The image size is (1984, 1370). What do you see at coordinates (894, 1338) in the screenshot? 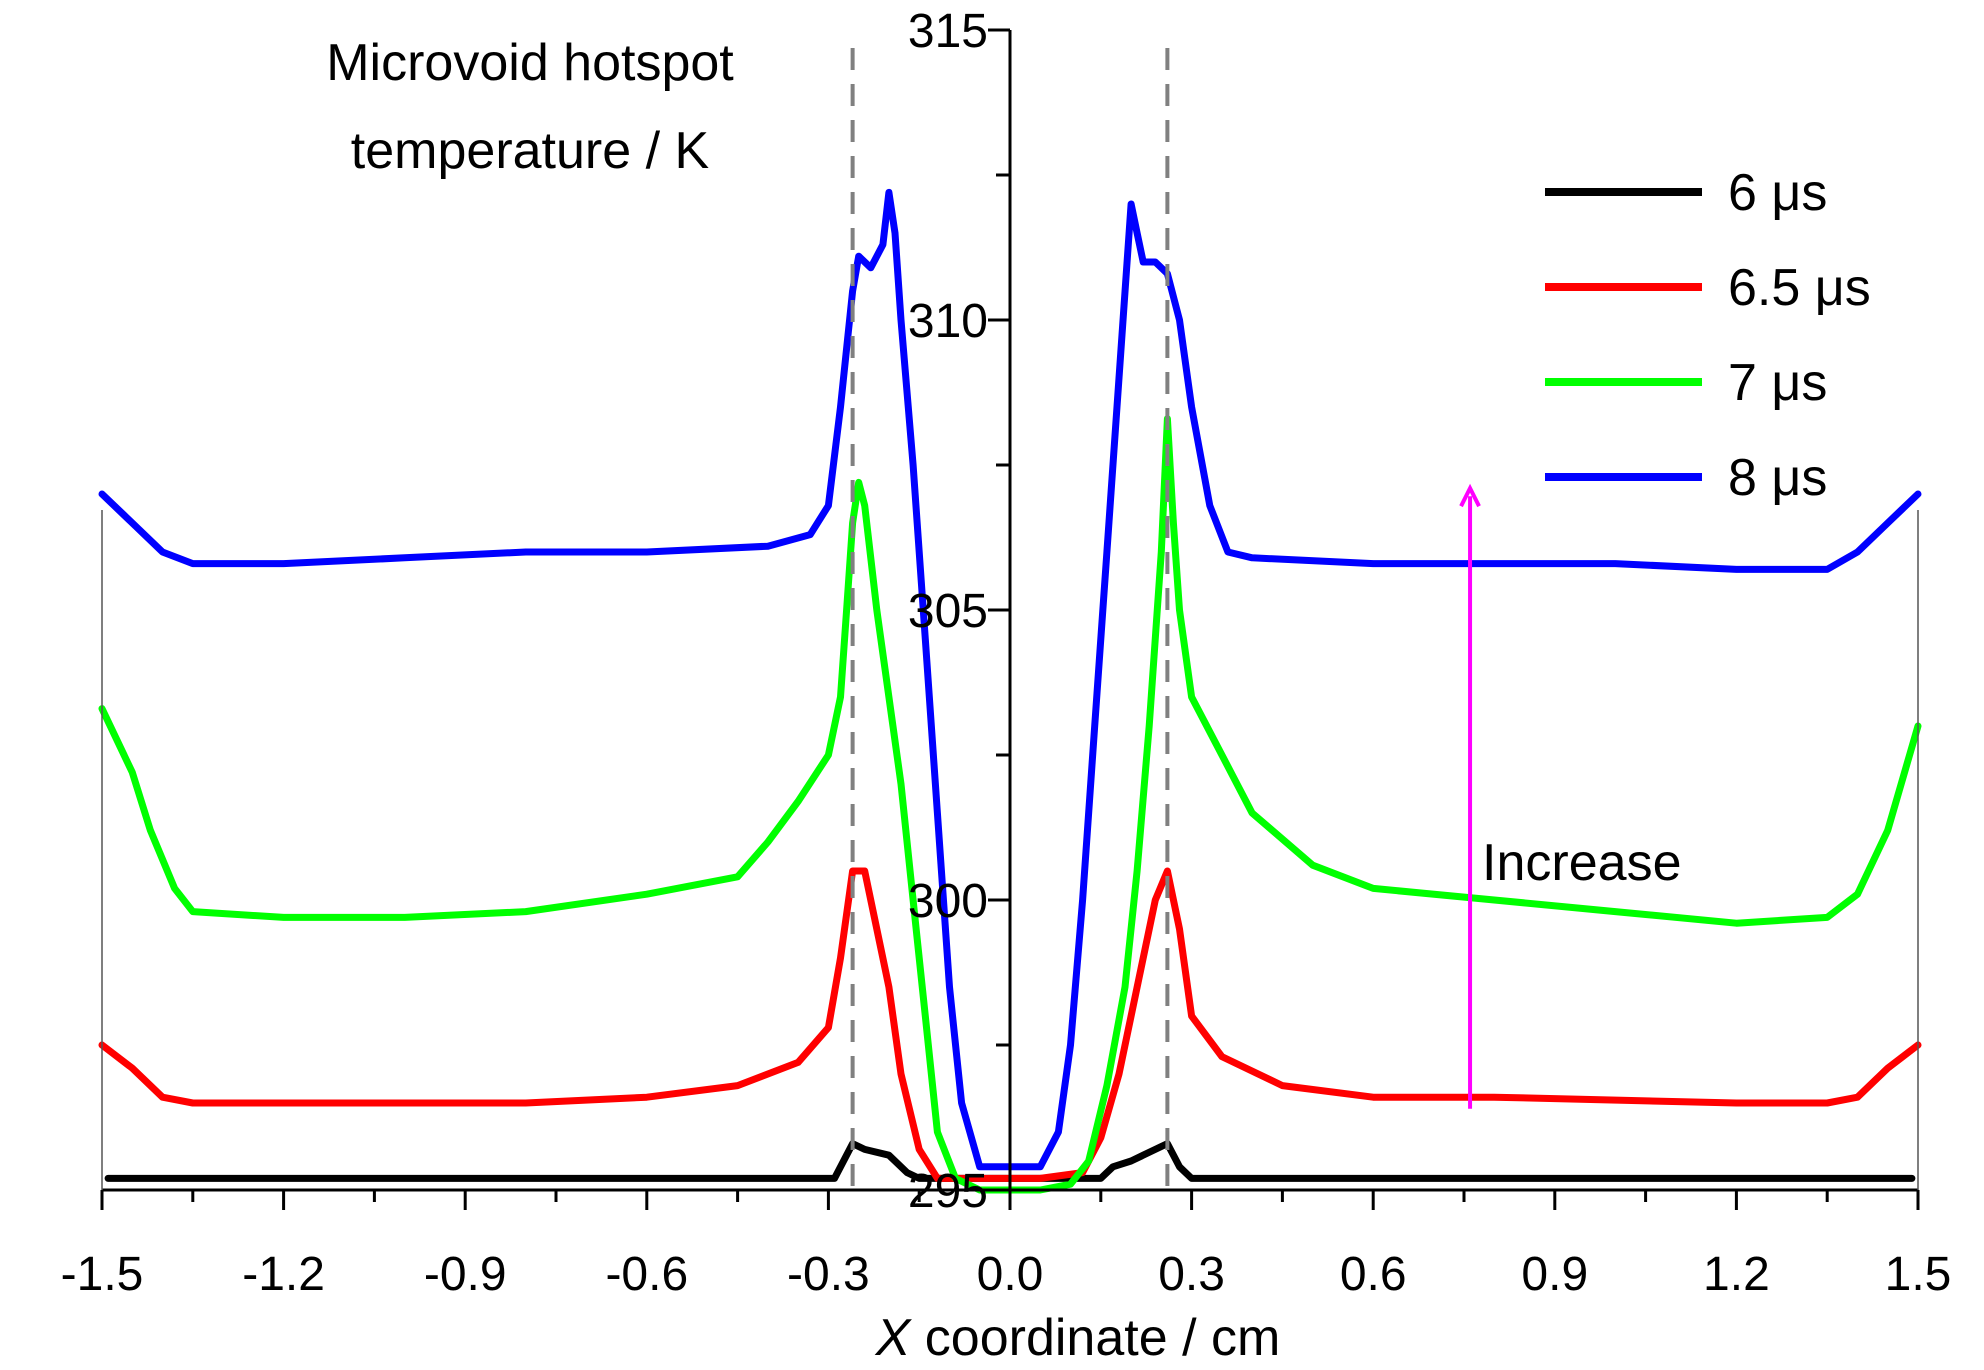
I see `x-axis-title-italic: X` at bounding box center [894, 1338].